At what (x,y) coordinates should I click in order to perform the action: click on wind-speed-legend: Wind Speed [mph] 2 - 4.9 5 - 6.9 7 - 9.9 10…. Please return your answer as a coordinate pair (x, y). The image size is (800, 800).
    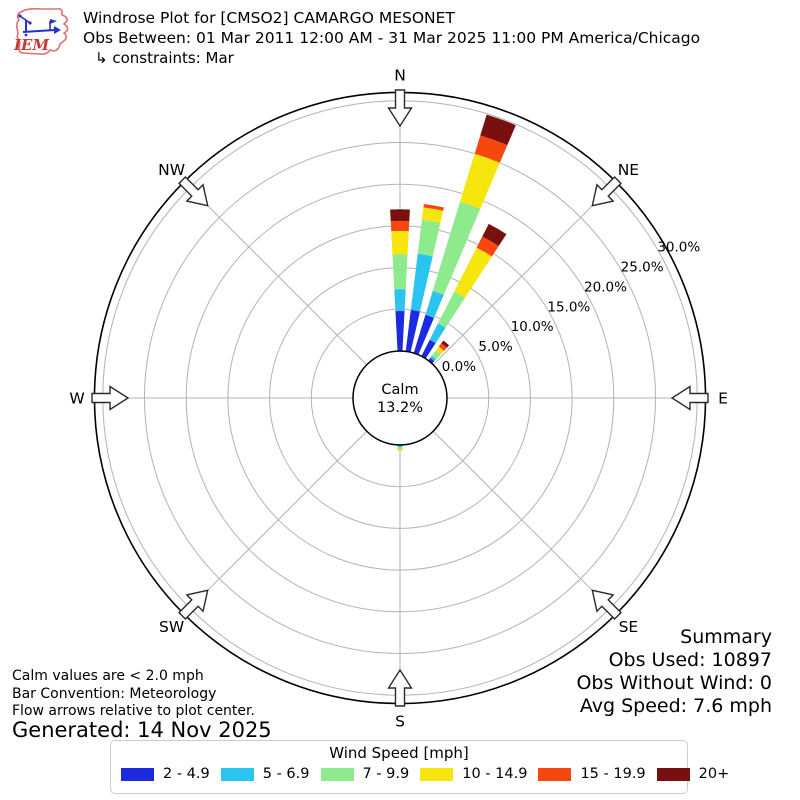
    Looking at the image, I should click on (419, 767).